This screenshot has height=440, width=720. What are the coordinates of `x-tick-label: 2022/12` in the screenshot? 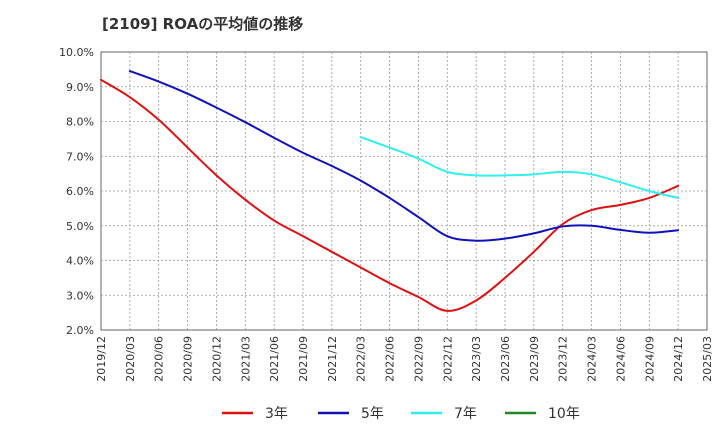 It's located at (447, 359).